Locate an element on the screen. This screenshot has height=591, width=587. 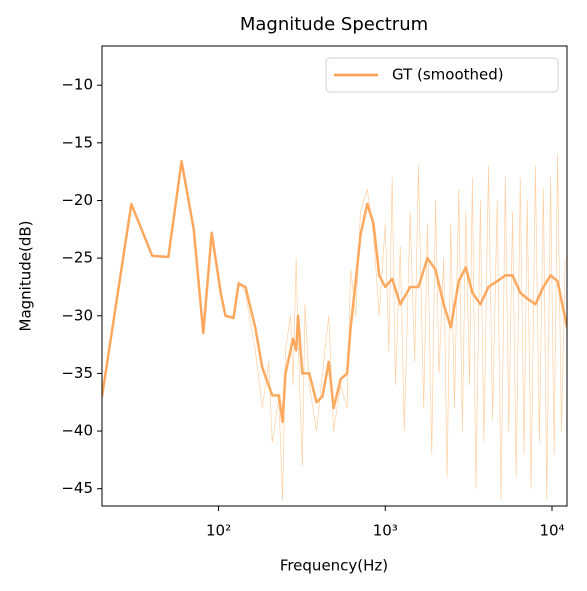
y-tick-label: −45 is located at coordinates (77, 488).